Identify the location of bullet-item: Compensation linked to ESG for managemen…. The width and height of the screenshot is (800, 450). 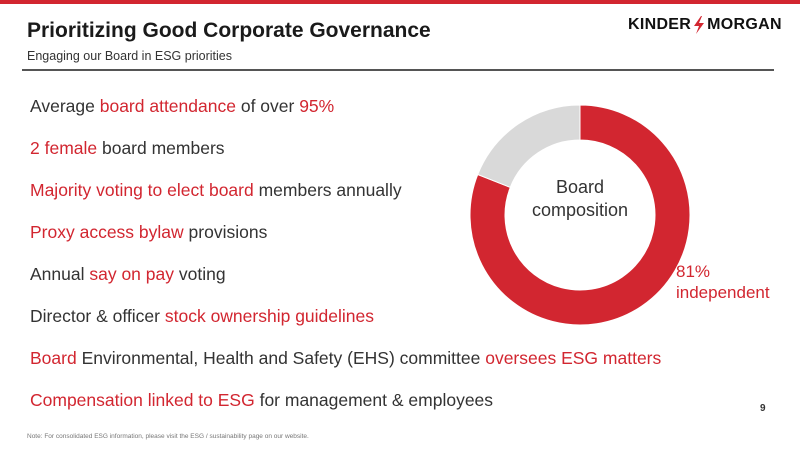
(345, 410).